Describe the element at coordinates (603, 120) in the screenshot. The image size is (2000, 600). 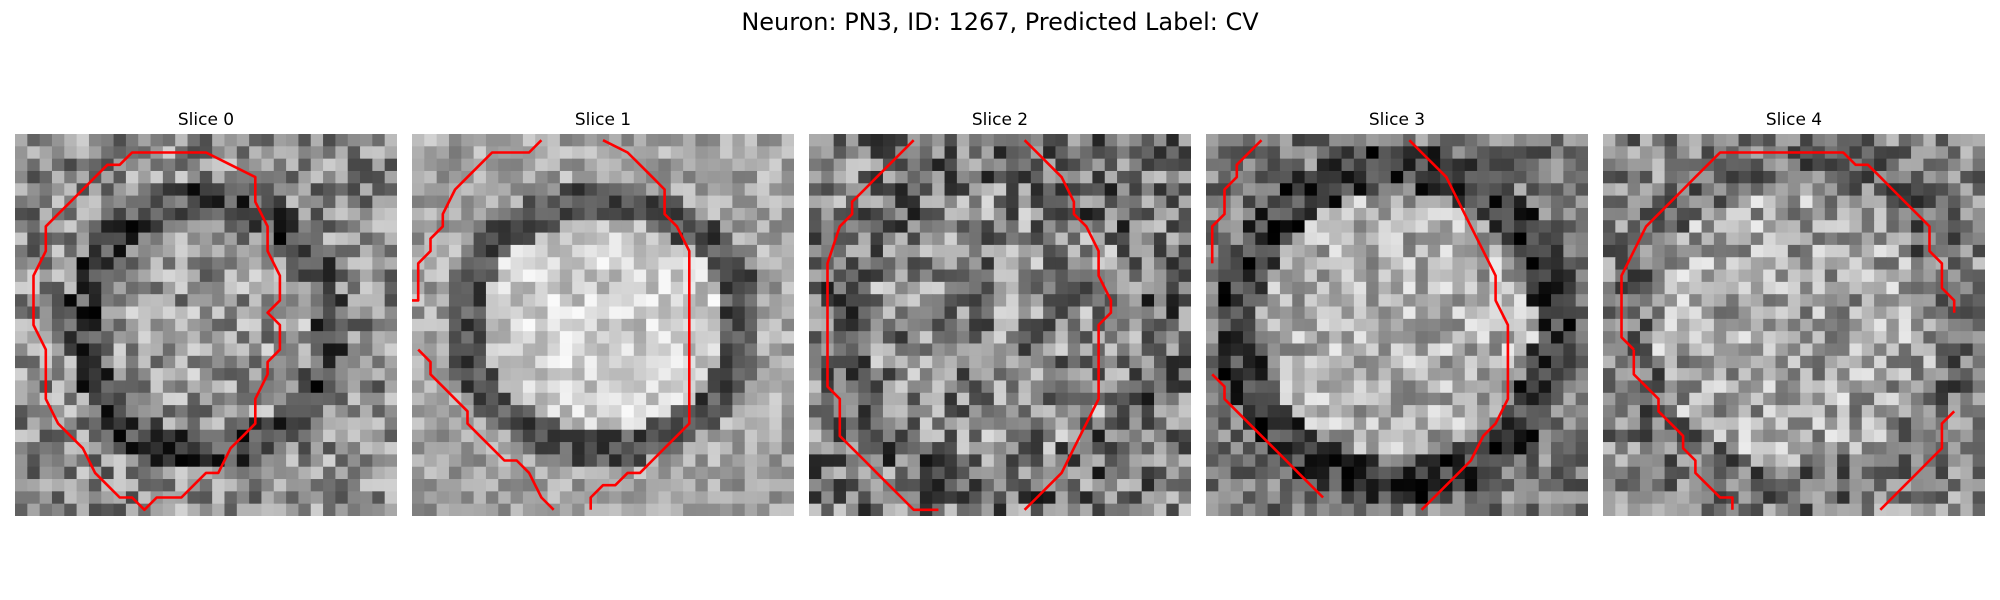
I see `slice-title: Slice 1` at that location.